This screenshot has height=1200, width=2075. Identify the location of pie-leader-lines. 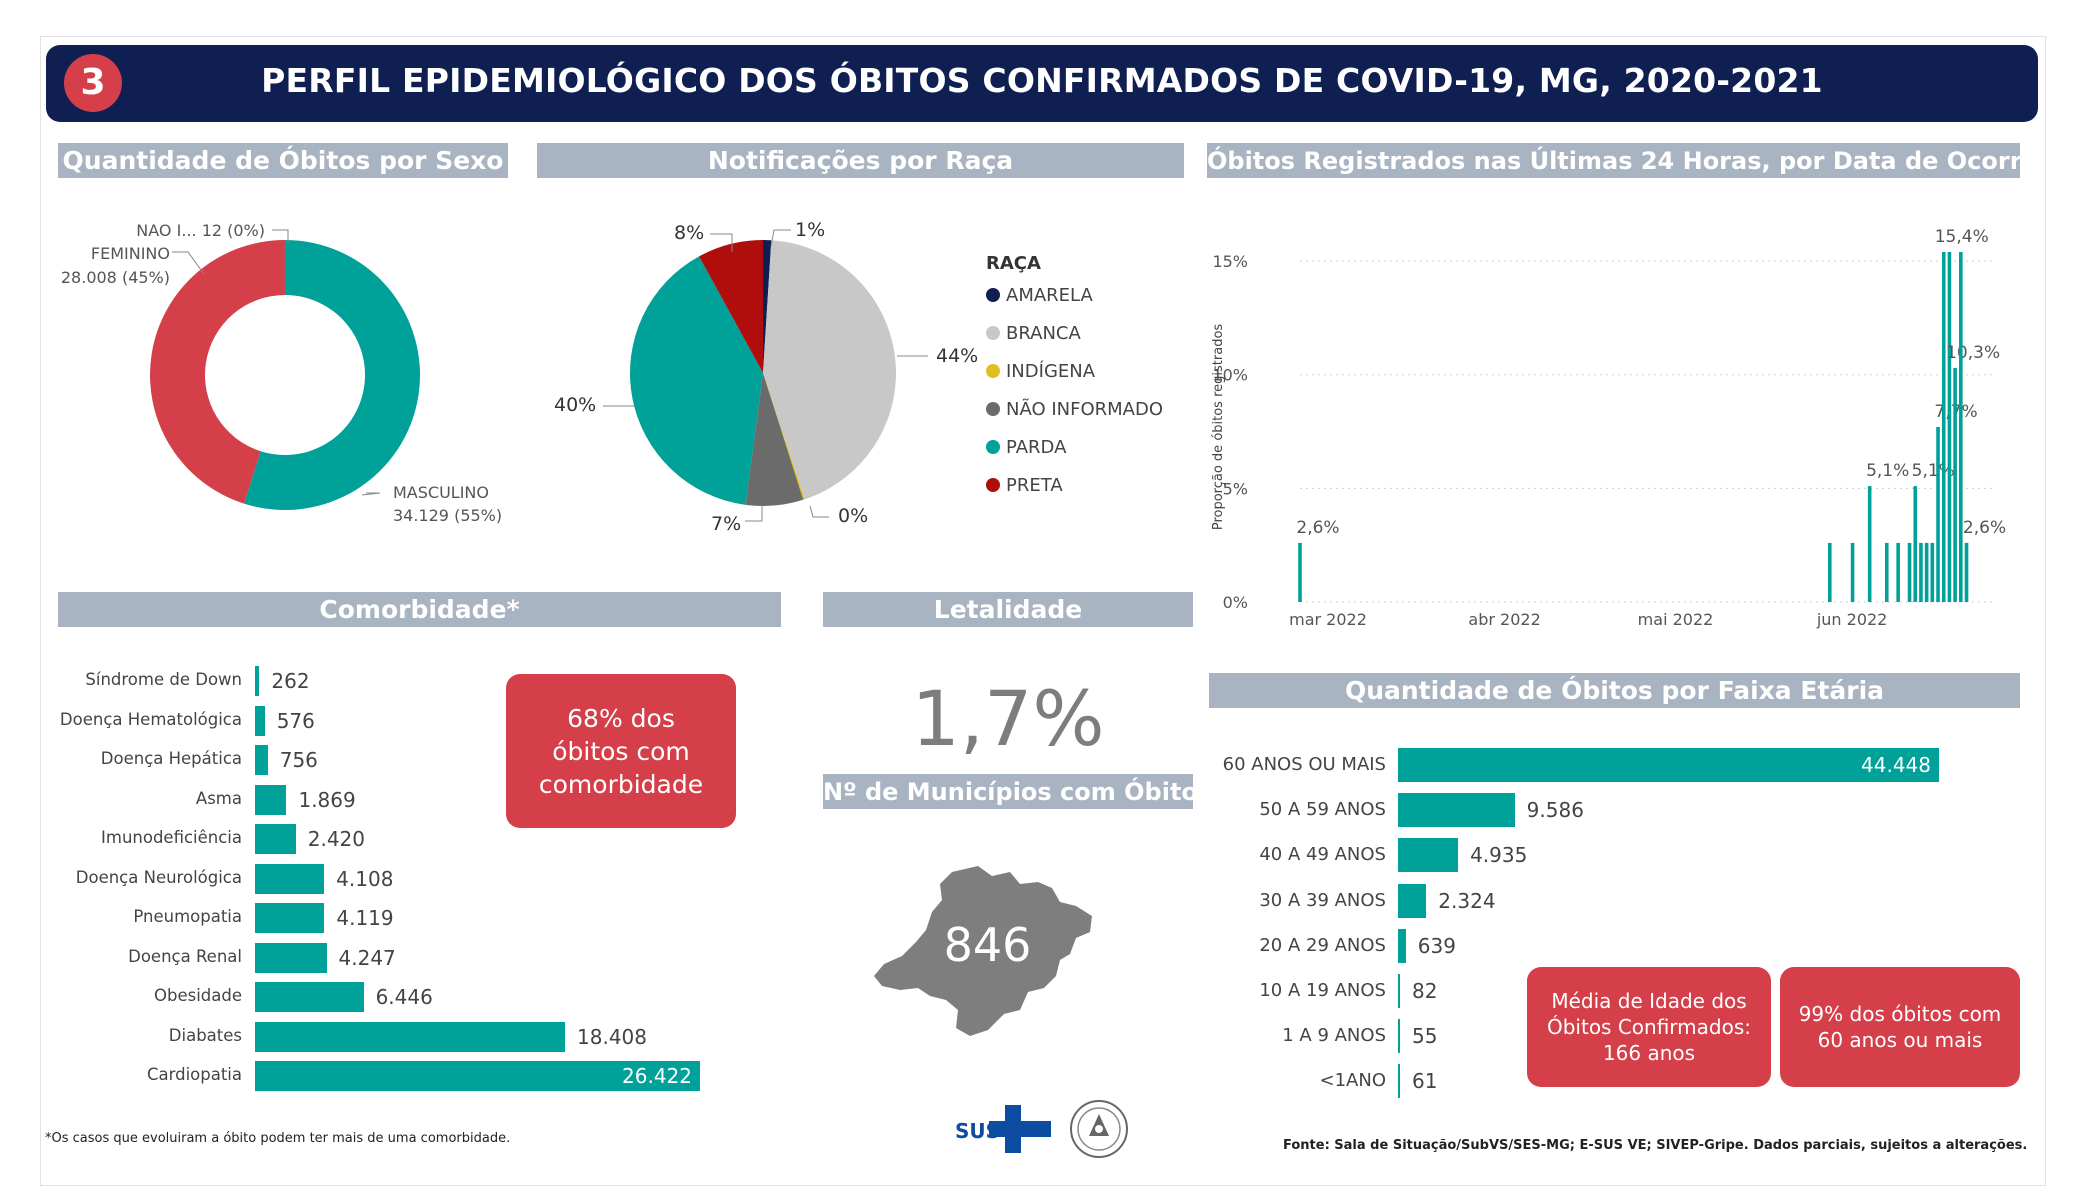
(765, 375).